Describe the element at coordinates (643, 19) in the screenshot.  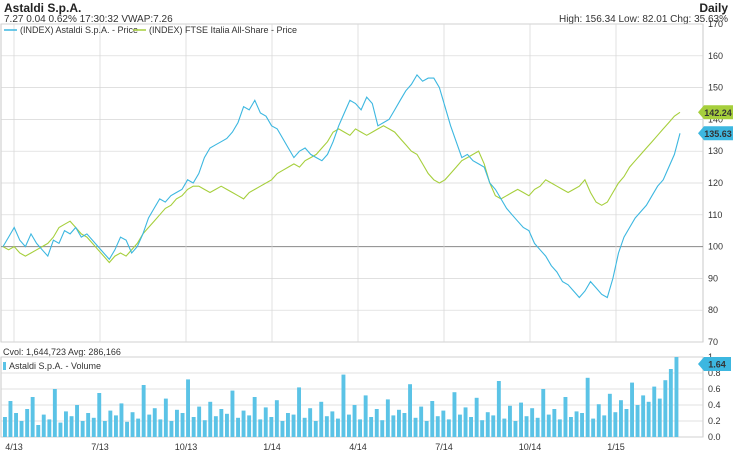
I see `price-stats: High: 156.34 Low: 82.01 Chg: 35.63%` at that location.